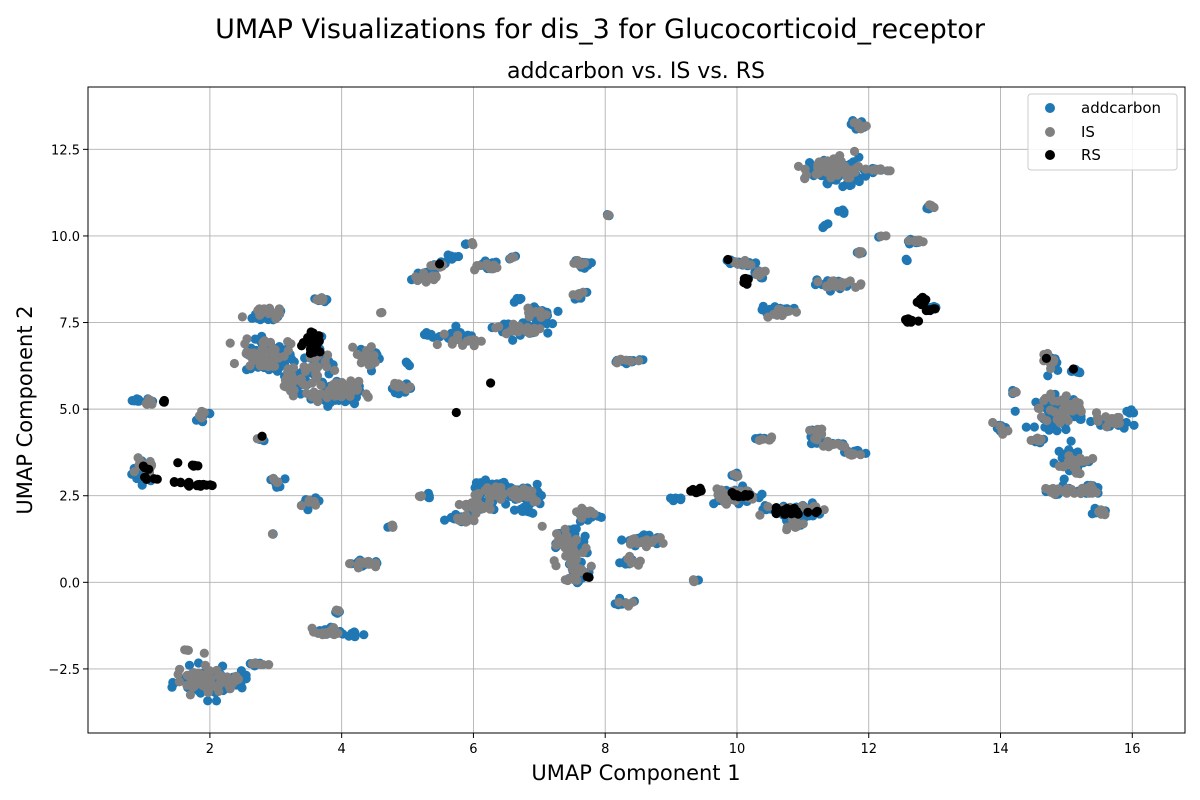 The height and width of the screenshot is (800, 1200). I want to click on x-axis-label: UMAP Component 1, so click(635, 773).